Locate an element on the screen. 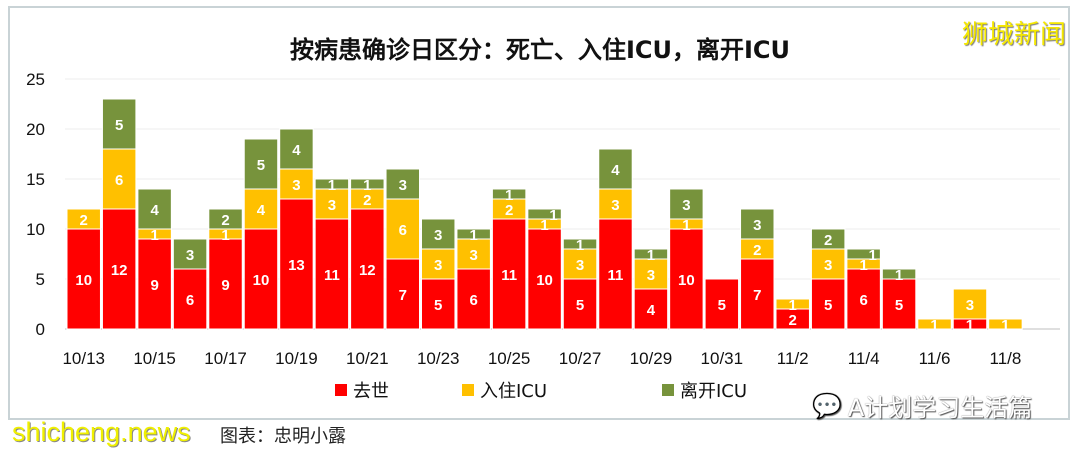 The image size is (1080, 451). x-tick-label: 10/13 is located at coordinates (83, 358).